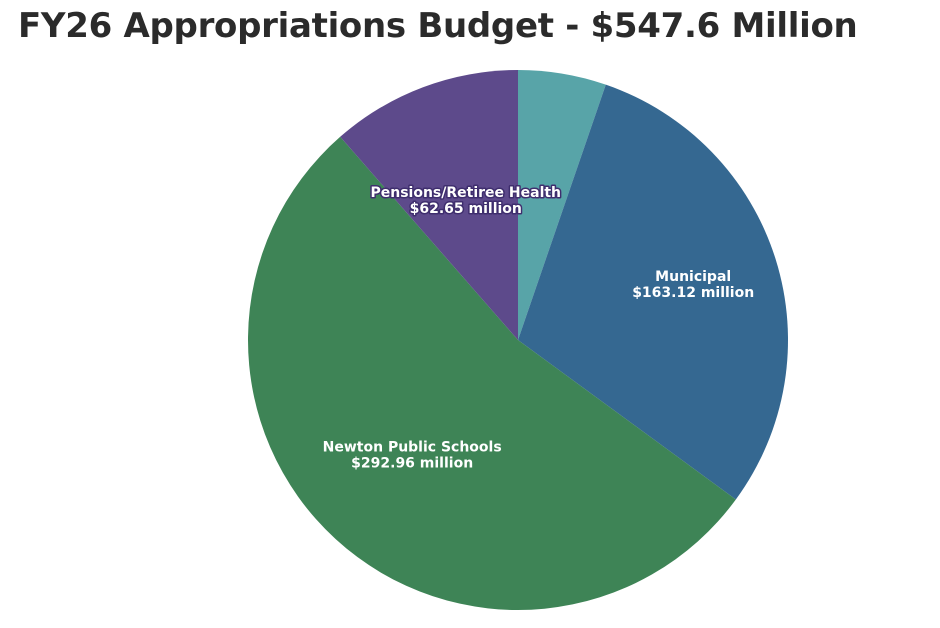 This screenshot has width=940, height=628. What do you see at coordinates (693, 277) in the screenshot?
I see `slice-label: Municipal` at bounding box center [693, 277].